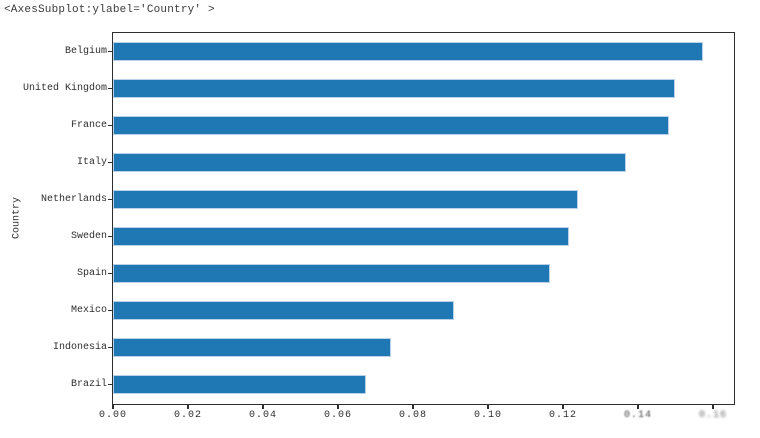 The image size is (760, 438). I want to click on bar-brazil, so click(239, 384).